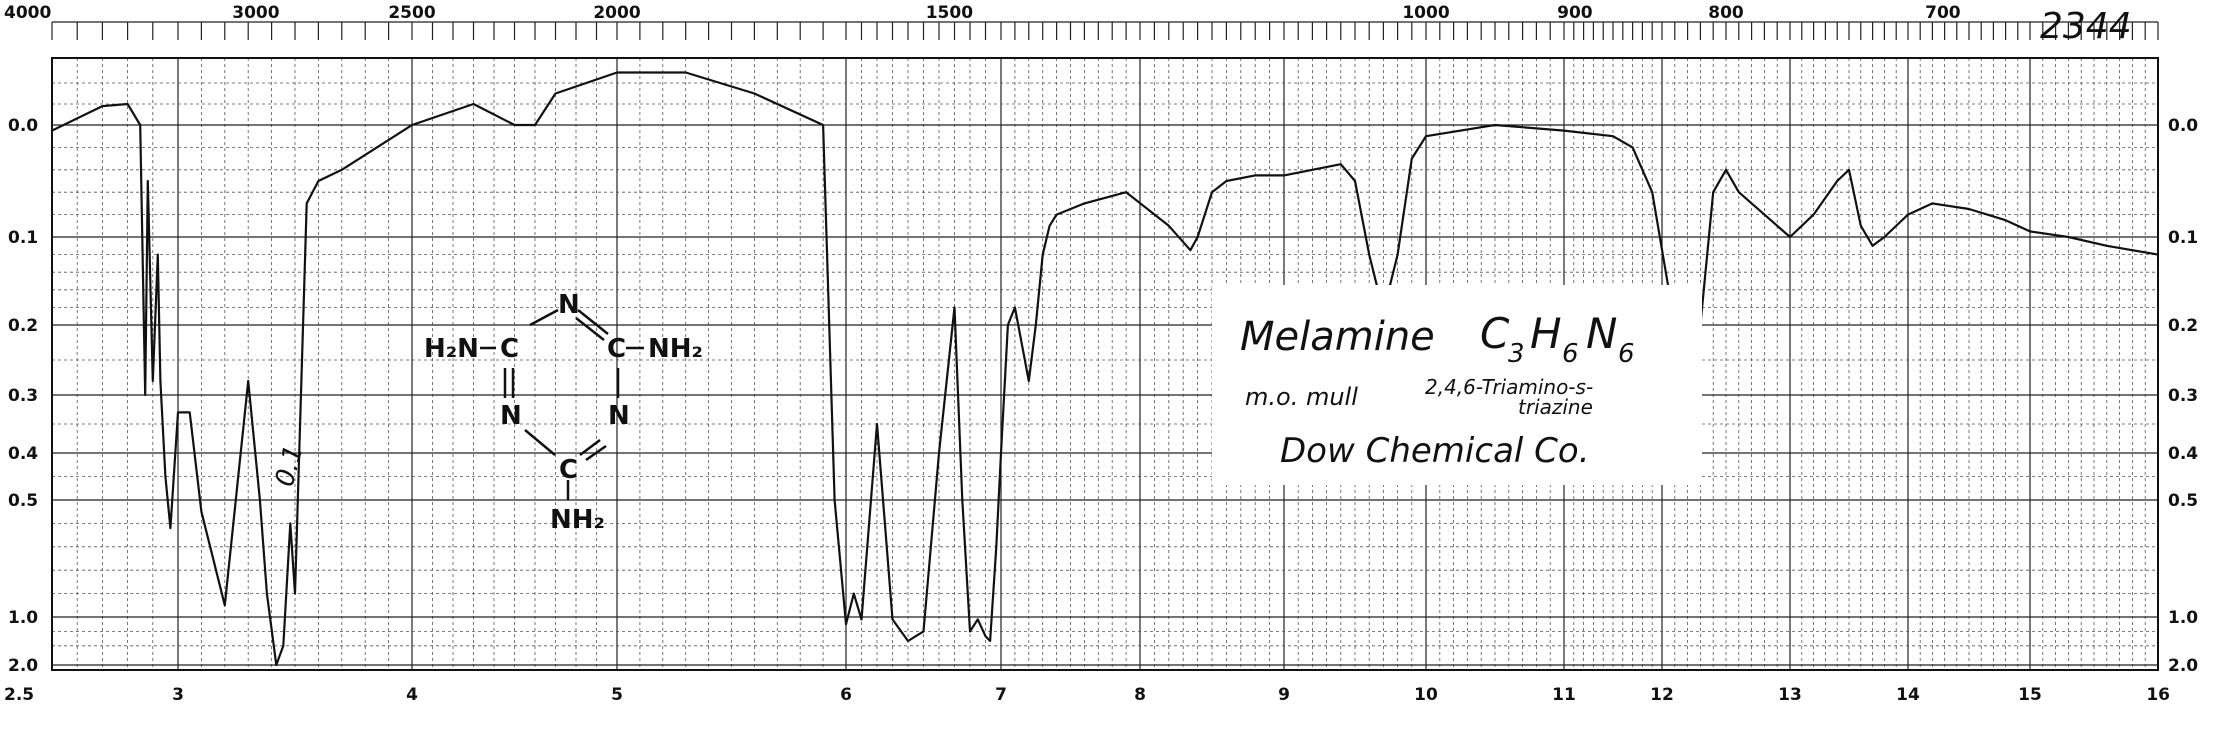 The image size is (2219, 735). I want to click on y-axis-right: 0.0 0.1 0.2 0.3 0.4 0.5 1.0 2.0, so click(2183, 396).